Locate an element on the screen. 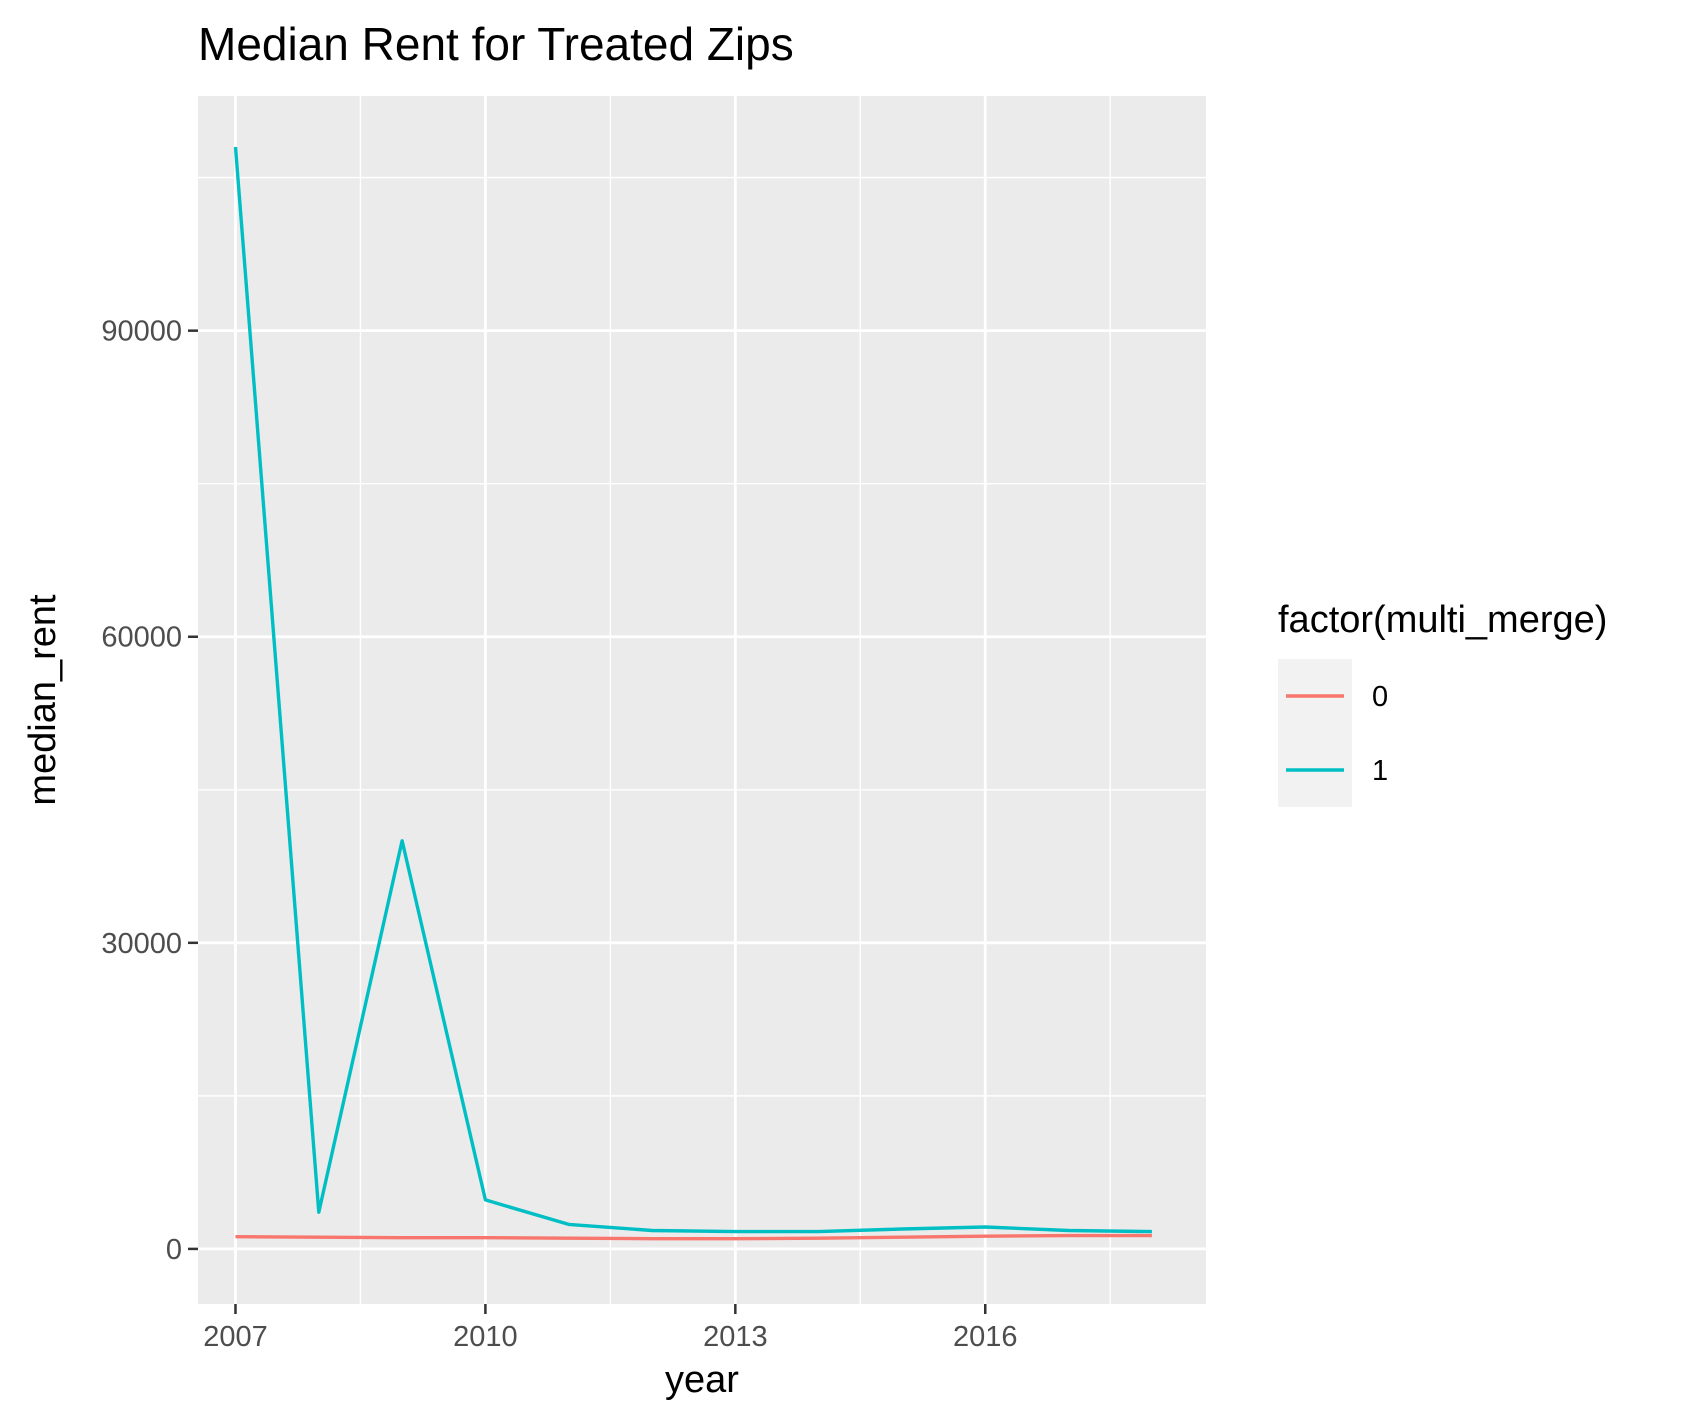 The width and height of the screenshot is (1699, 1418). y-axis-title: median_rent is located at coordinates (43, 700).